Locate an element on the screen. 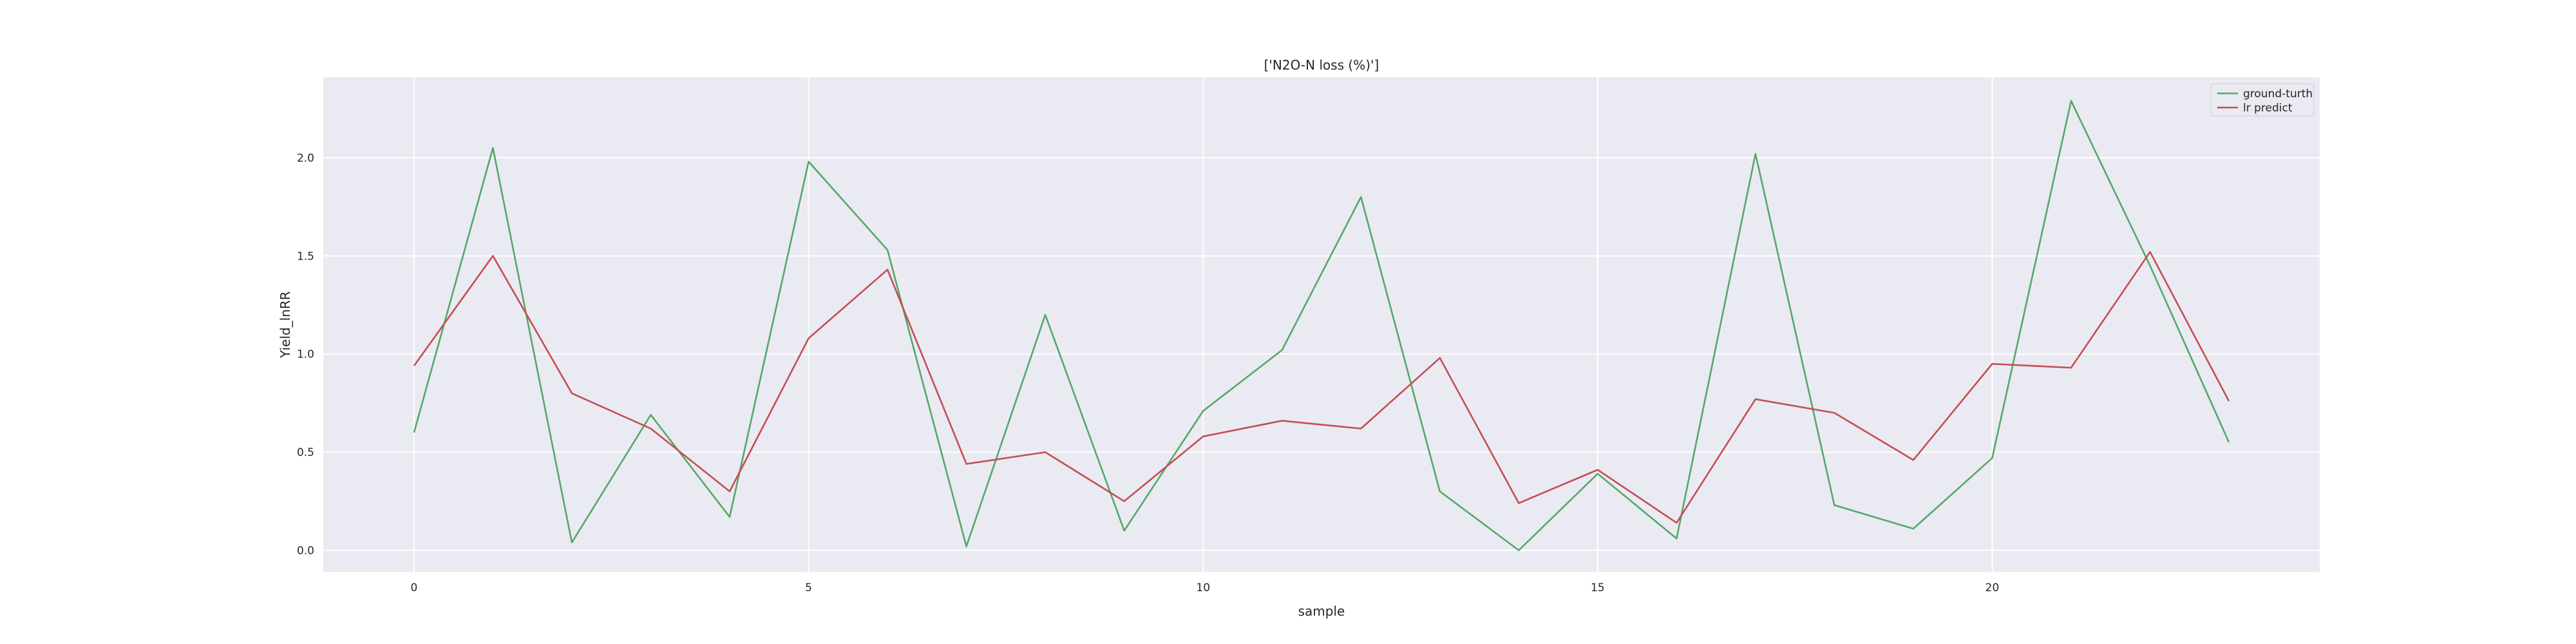  legend-label: ground-turth is located at coordinates (2278, 94).